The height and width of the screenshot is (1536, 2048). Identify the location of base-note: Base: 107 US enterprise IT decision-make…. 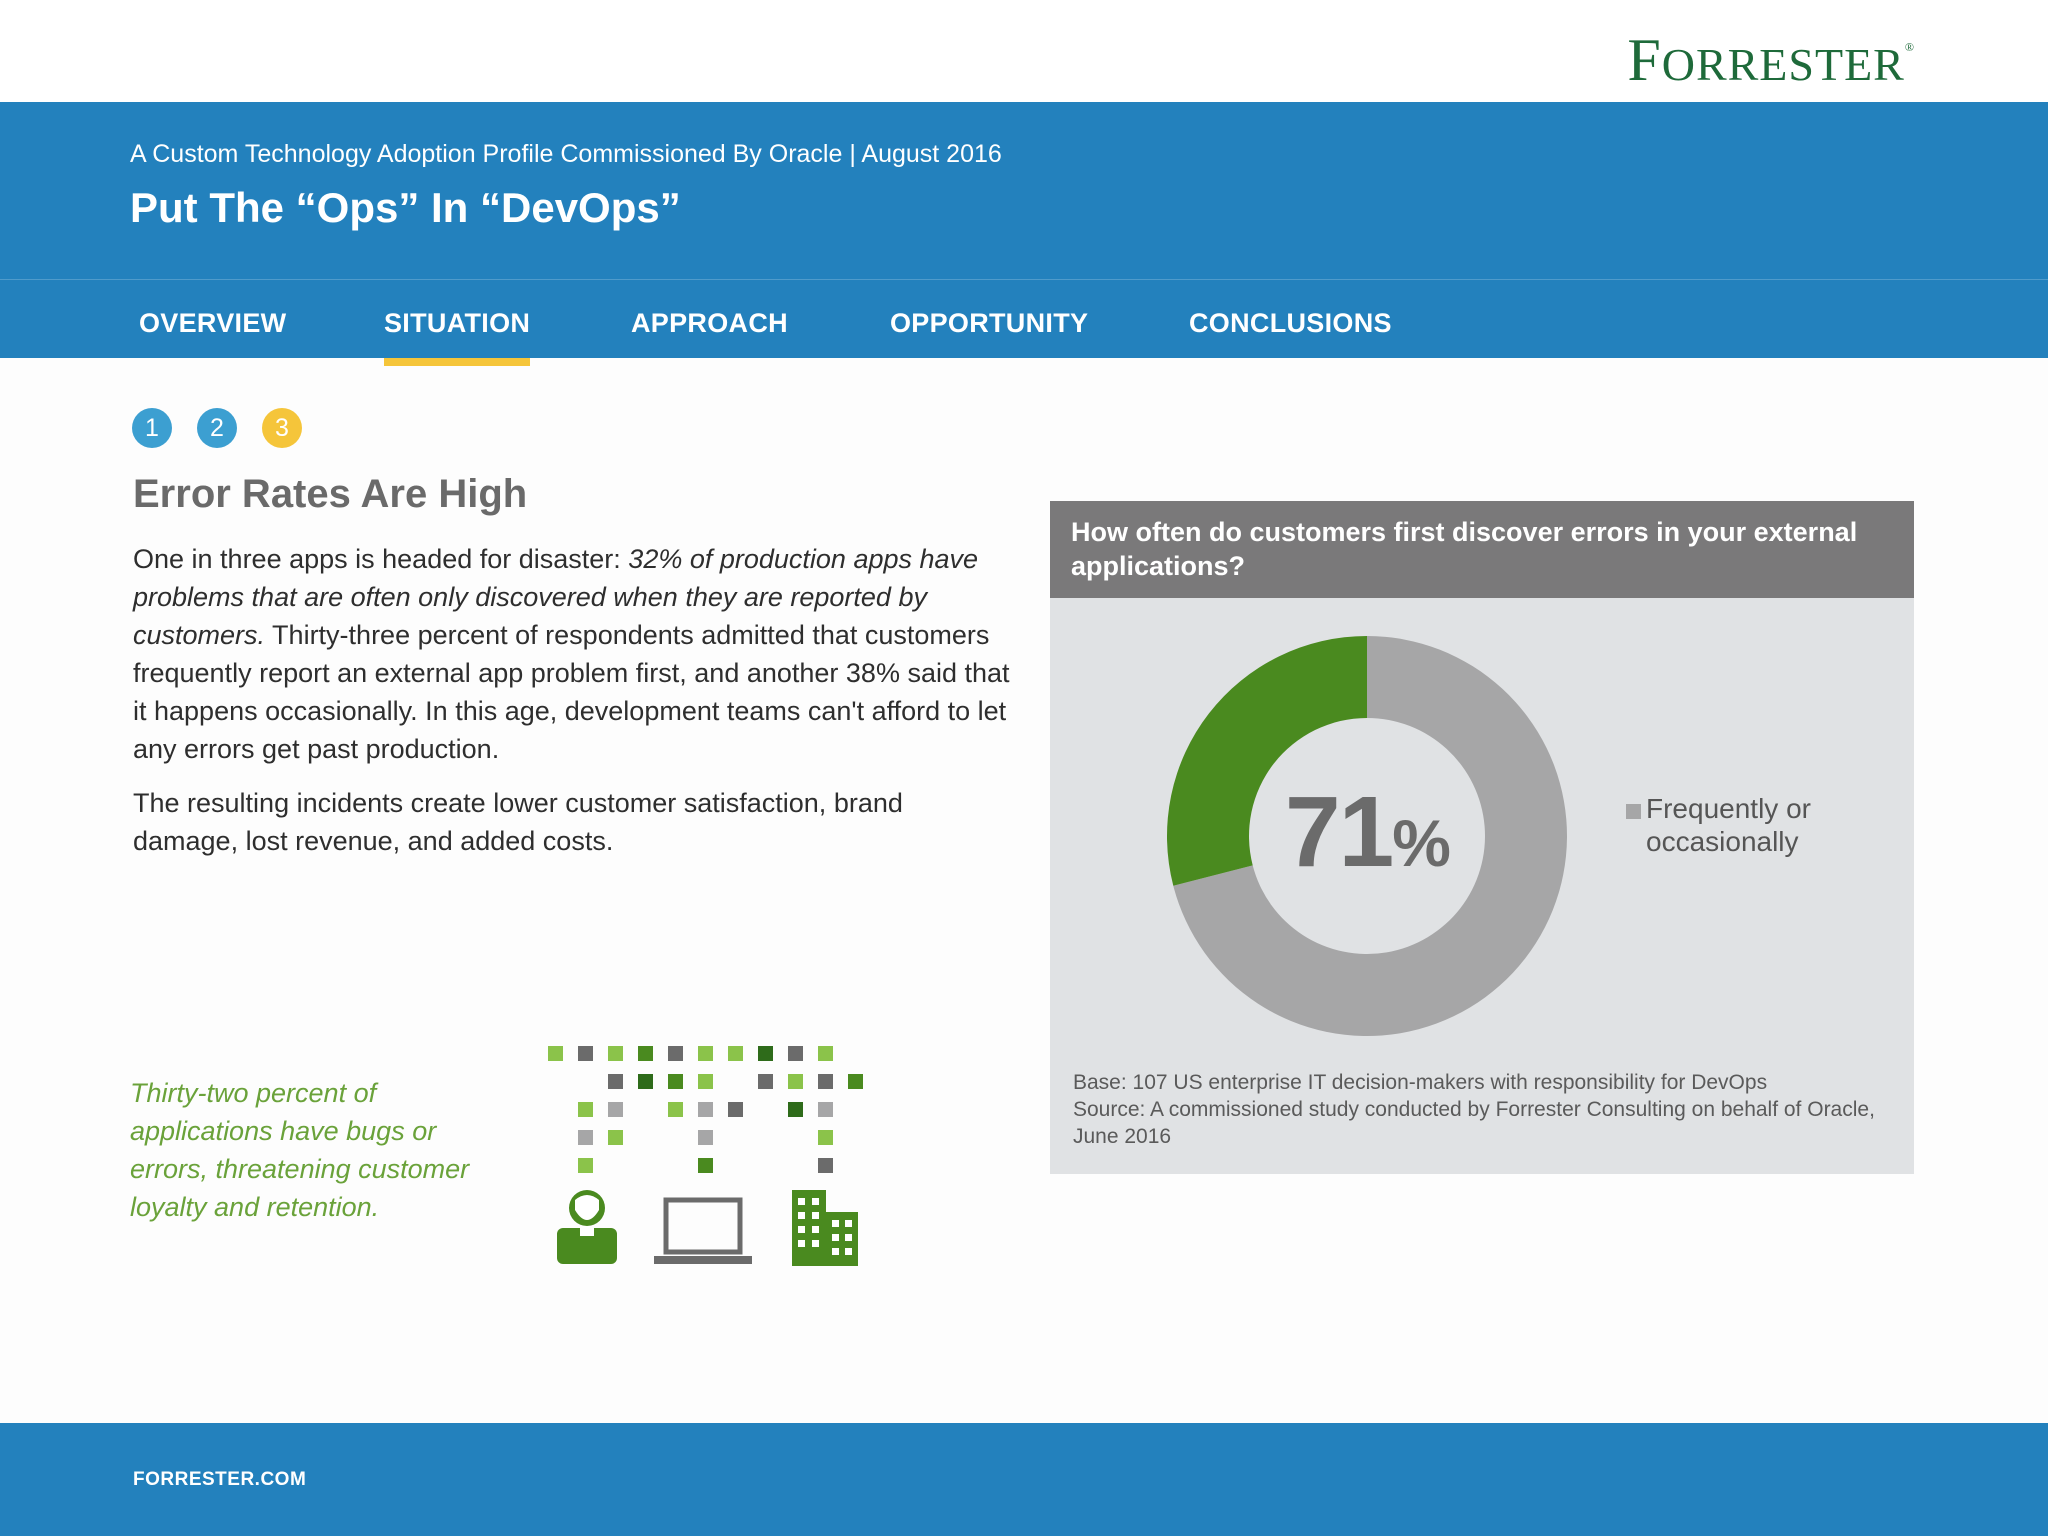
(1420, 1082).